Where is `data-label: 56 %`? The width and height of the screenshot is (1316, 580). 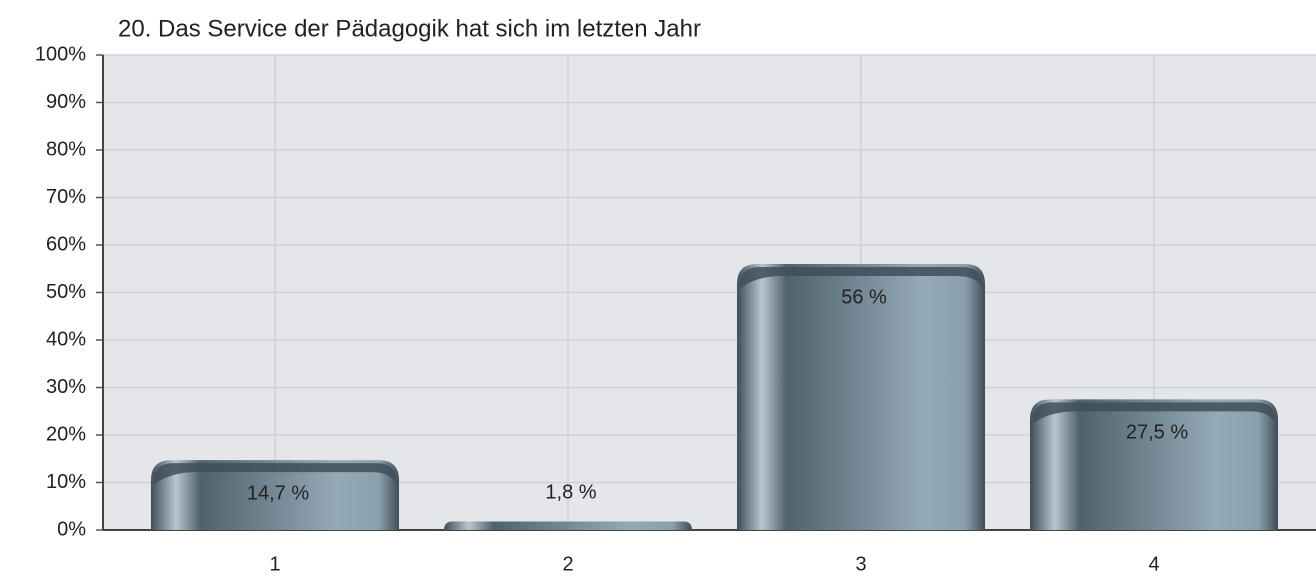
data-label: 56 % is located at coordinates (864, 297).